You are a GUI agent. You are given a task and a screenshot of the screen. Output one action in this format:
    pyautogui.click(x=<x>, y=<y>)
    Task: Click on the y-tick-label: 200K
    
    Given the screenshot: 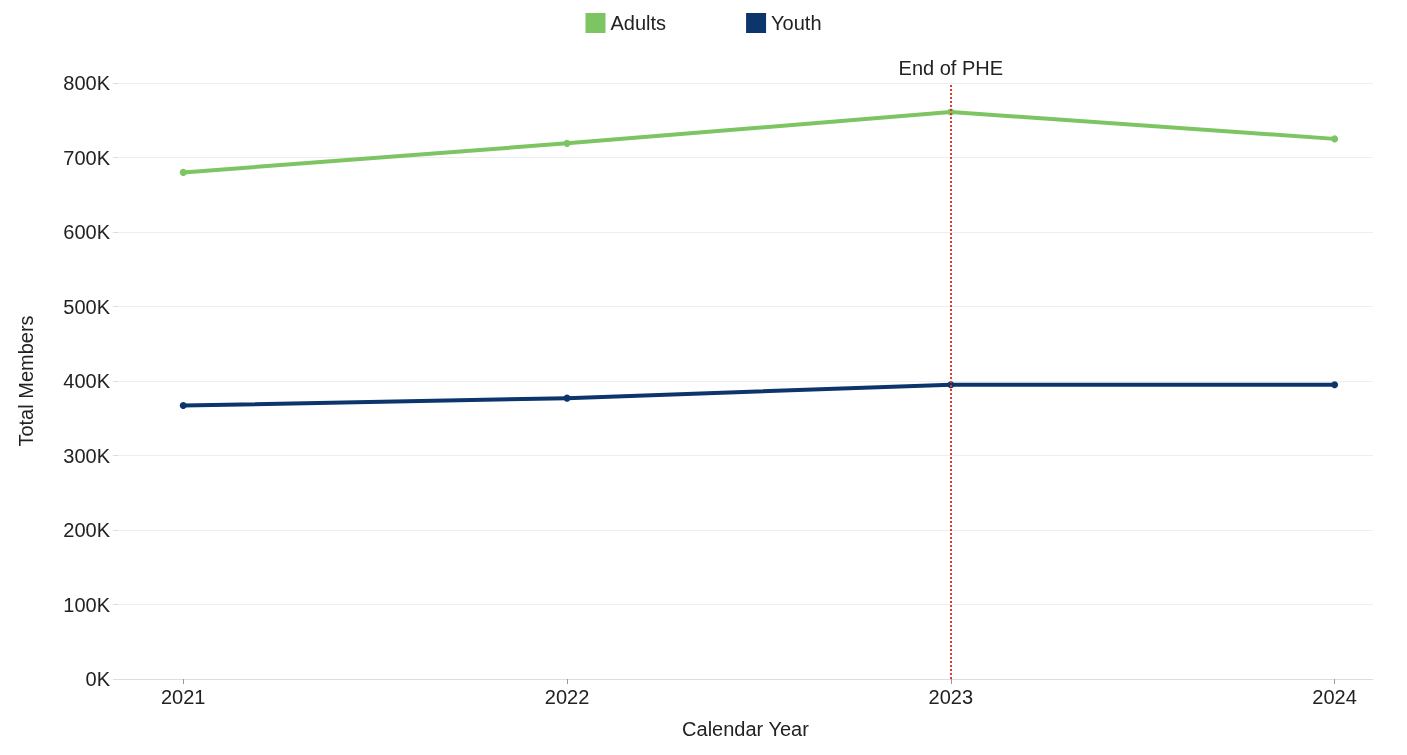 What is the action you would take?
    pyautogui.click(x=87, y=530)
    